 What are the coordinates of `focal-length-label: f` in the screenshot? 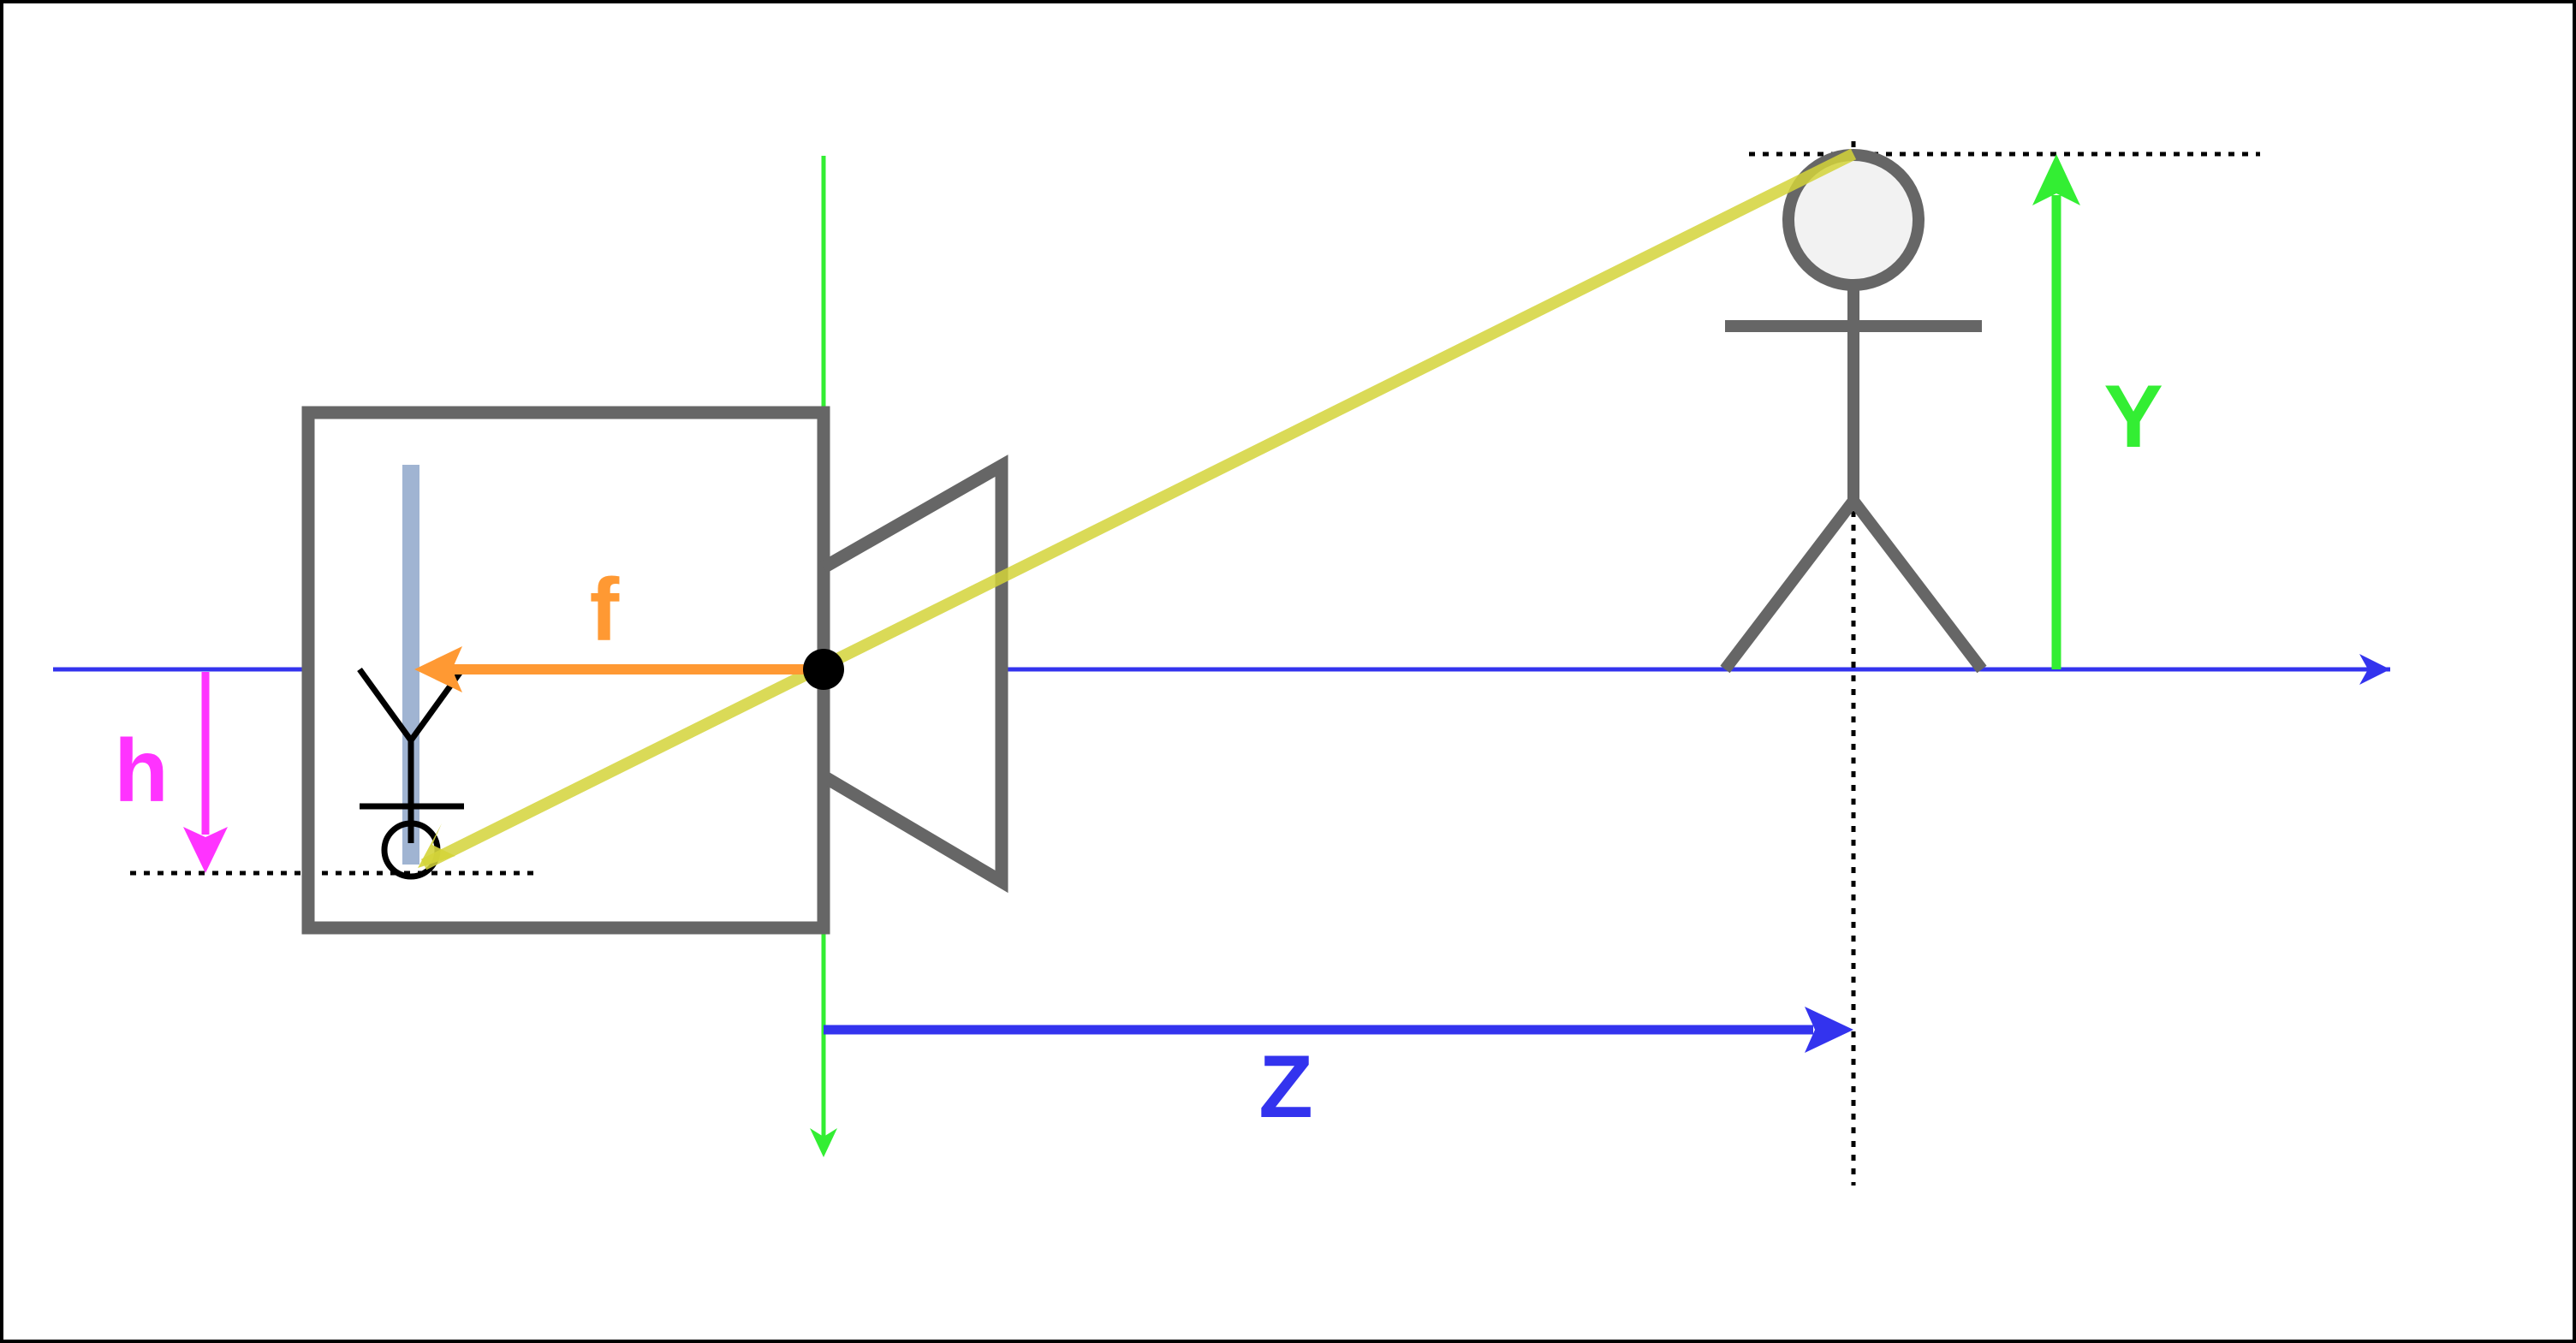 It's located at (605, 610).